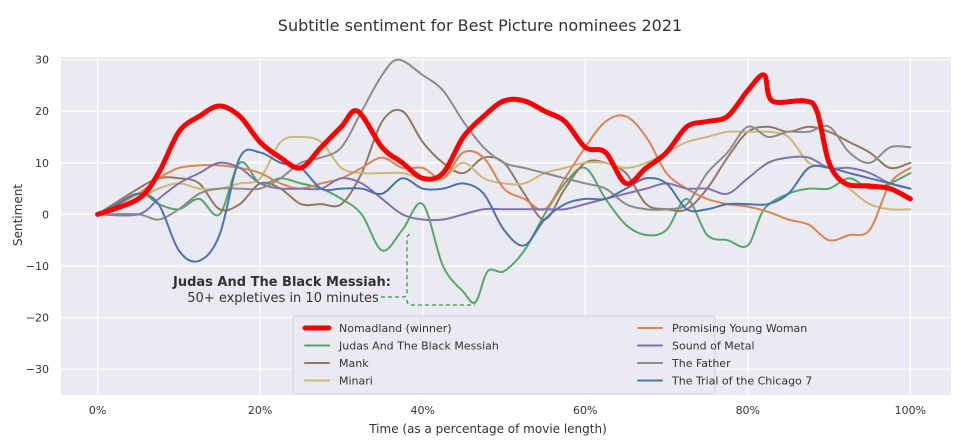  Describe the element at coordinates (42, 111) in the screenshot. I see `y-tick-label: 20` at that location.